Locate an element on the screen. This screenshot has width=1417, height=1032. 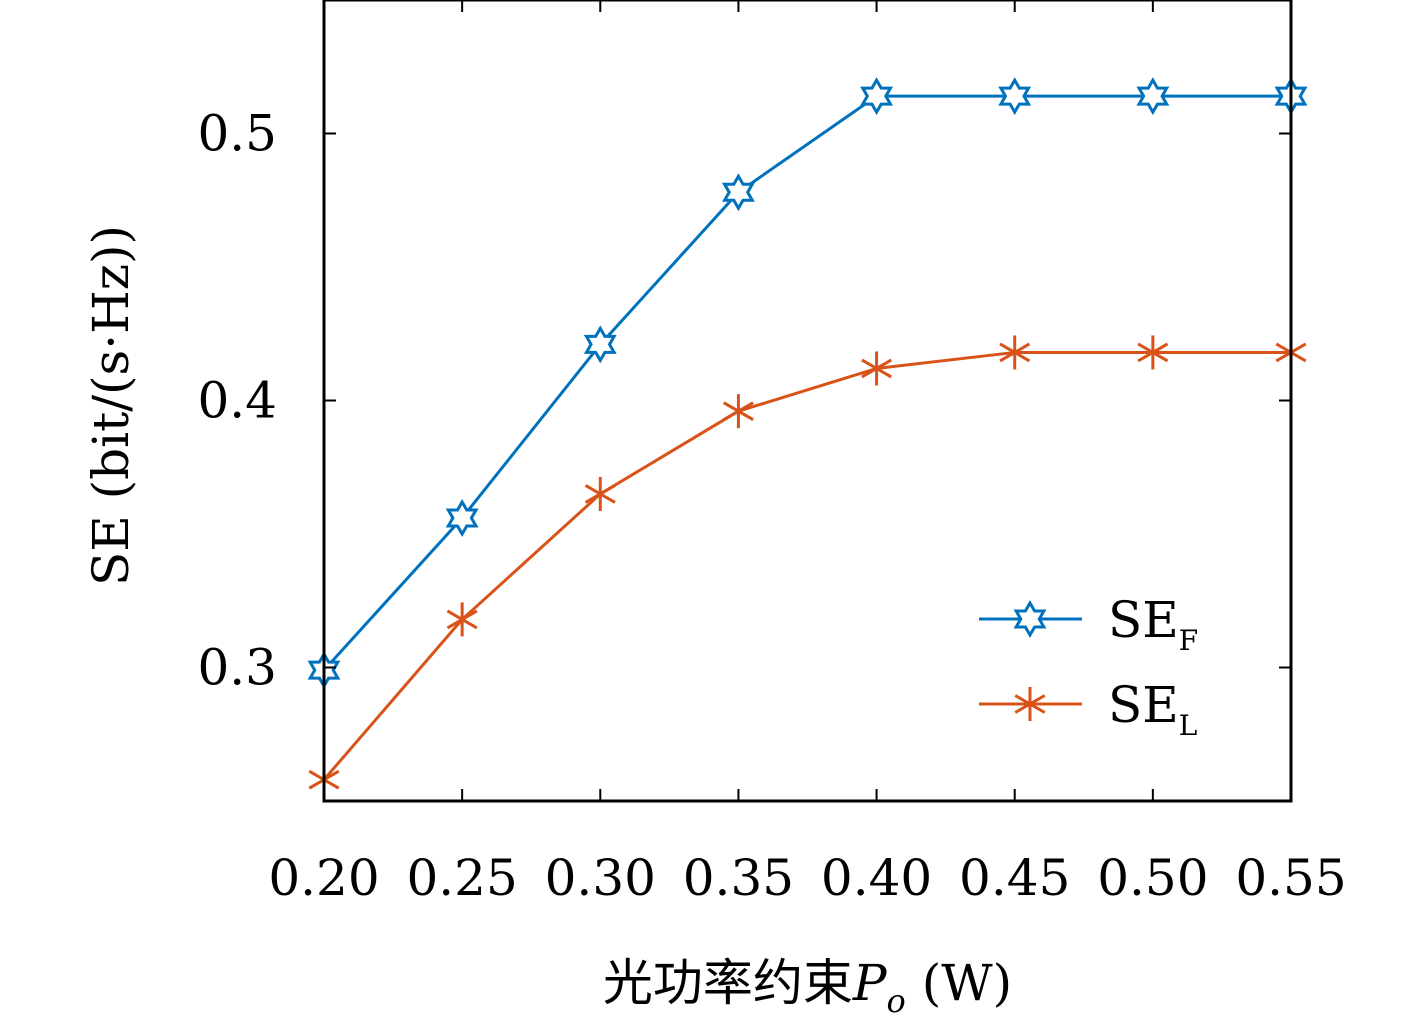
y-tick-label: 0.3 is located at coordinates (237, 668).